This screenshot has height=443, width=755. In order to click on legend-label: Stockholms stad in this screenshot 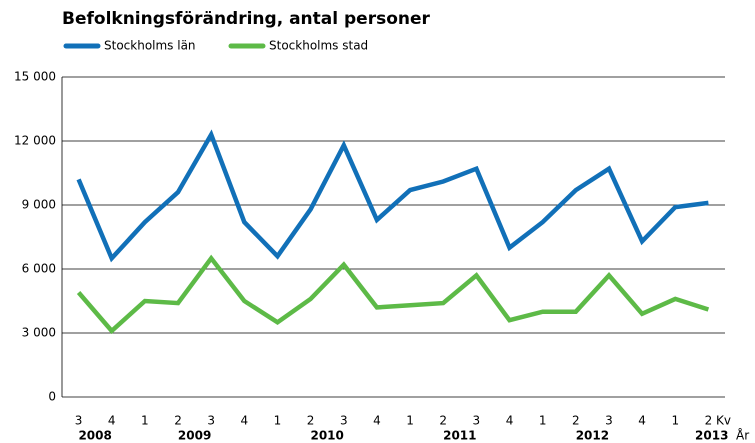, I will do `click(318, 46)`.